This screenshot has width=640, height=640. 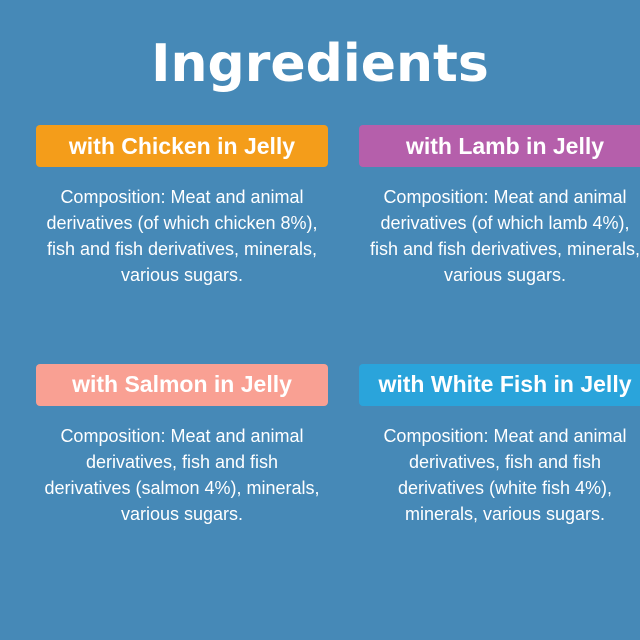 I want to click on page-title: Ingredients, so click(x=320, y=64).